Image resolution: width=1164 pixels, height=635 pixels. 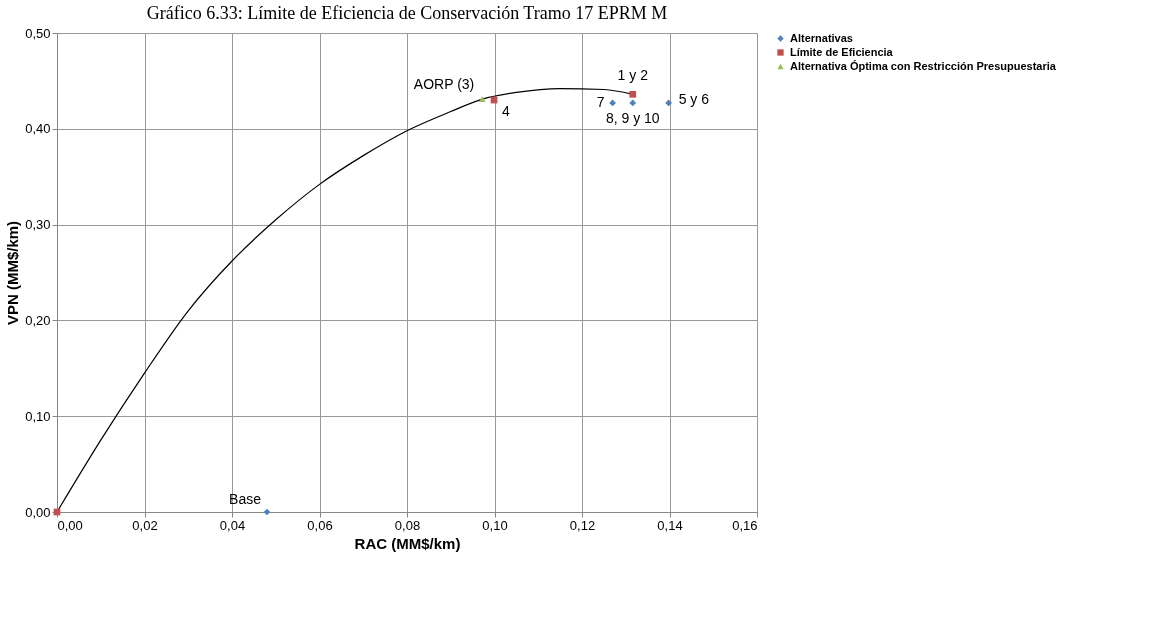 I want to click on annotation: AORP (3), so click(x=444, y=84).